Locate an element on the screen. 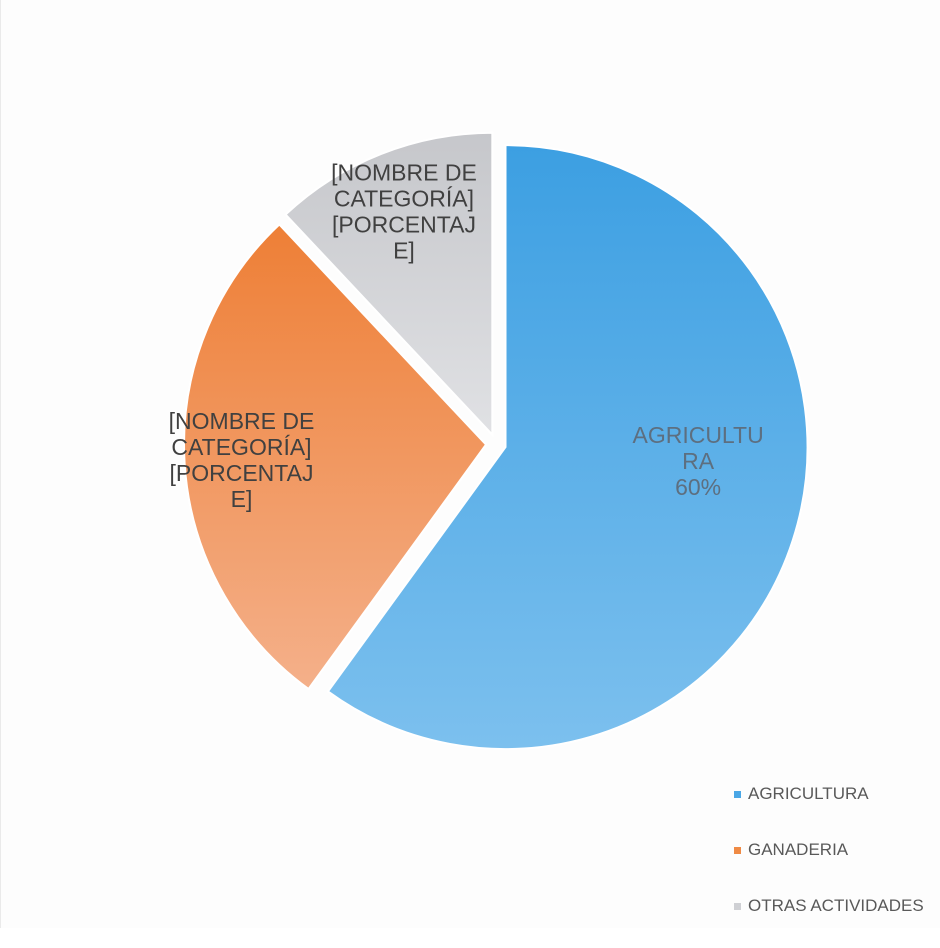 The width and height of the screenshot is (940, 948). legend-item-ganaderia: GANADERIA is located at coordinates (834, 850).